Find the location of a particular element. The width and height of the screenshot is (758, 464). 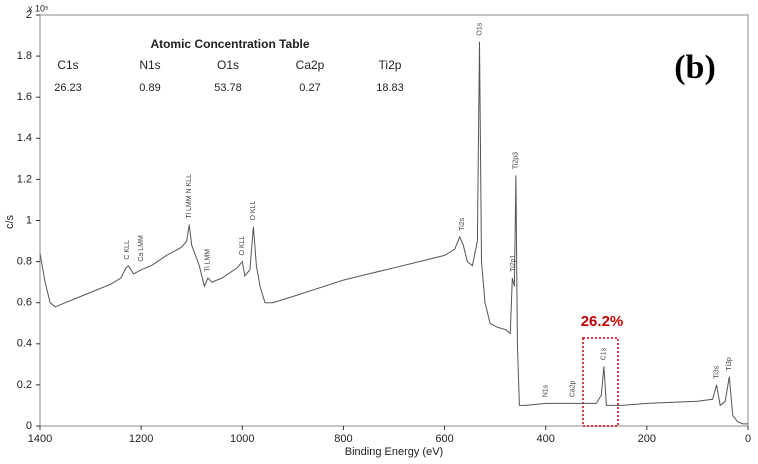

peak-label: Ti2s is located at coordinates (462, 223).